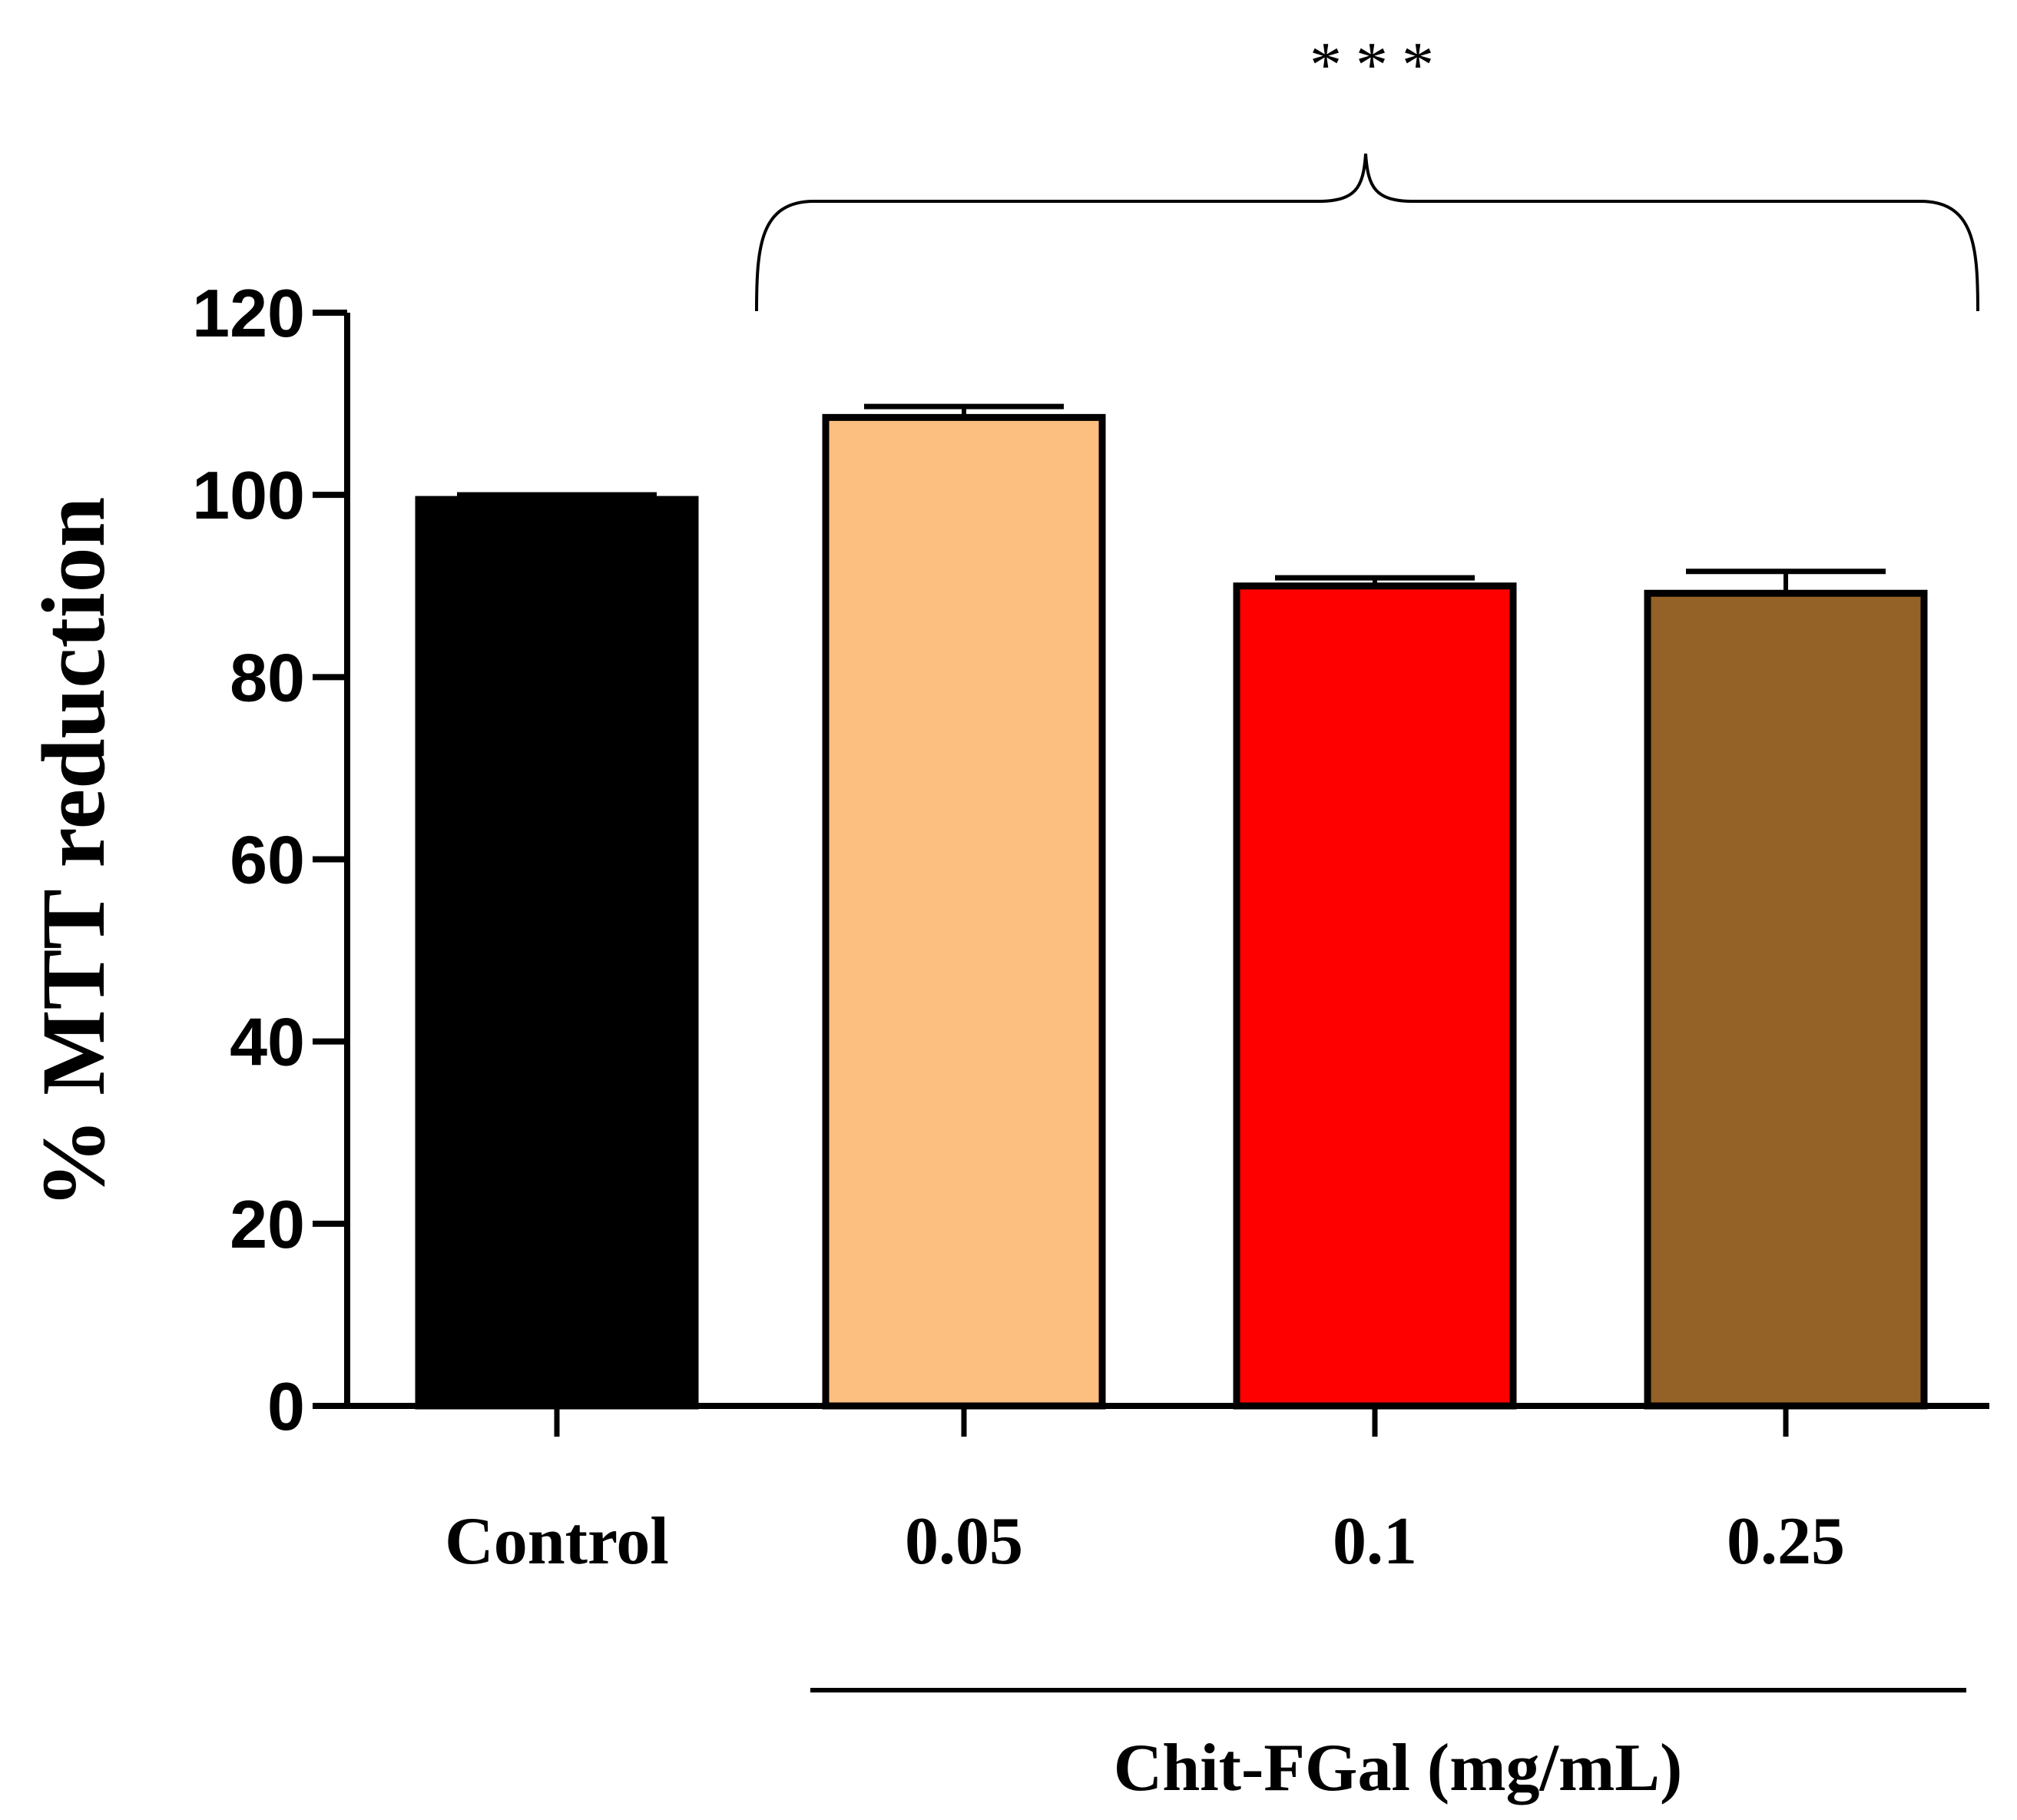 This screenshot has height=1820, width=2017. Describe the element at coordinates (286, 1406) in the screenshot. I see `y-tick-label: 0` at that location.